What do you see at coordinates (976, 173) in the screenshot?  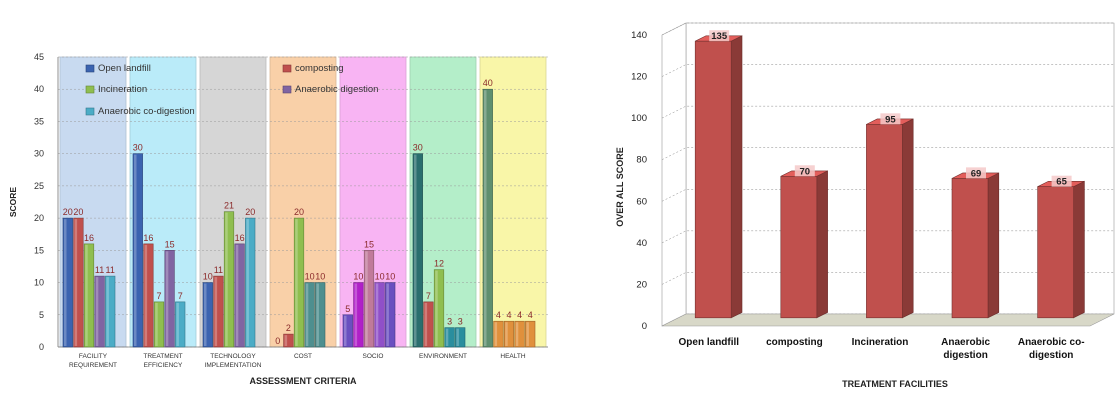 I see `data-label: 69` at bounding box center [976, 173].